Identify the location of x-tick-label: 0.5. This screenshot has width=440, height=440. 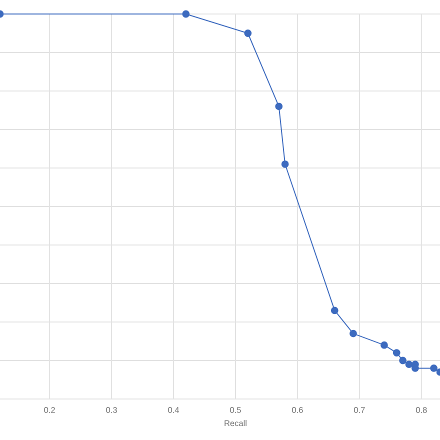
(235, 410).